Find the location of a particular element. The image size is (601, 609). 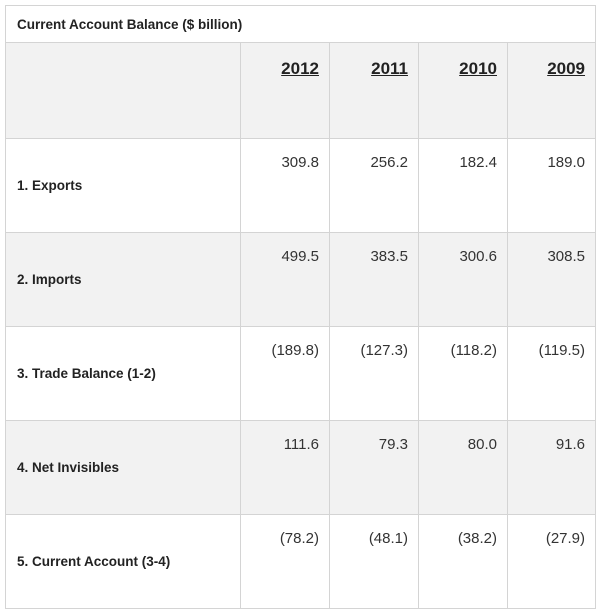

table-cell: 182.4 is located at coordinates (463, 185).